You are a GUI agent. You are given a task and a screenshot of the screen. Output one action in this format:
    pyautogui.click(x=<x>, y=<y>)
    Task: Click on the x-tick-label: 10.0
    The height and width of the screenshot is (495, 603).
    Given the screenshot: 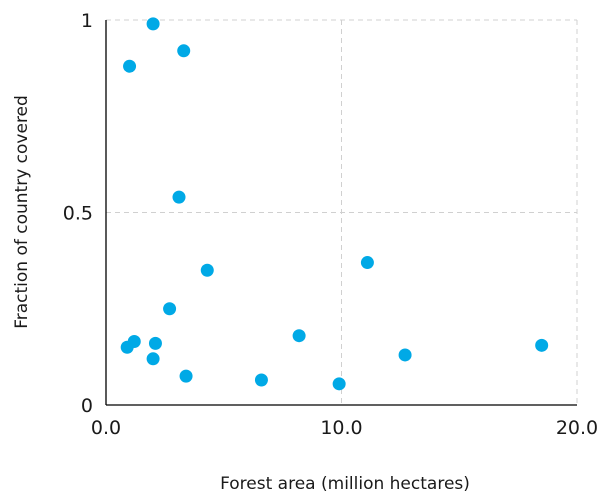 What is the action you would take?
    pyautogui.click(x=341, y=428)
    